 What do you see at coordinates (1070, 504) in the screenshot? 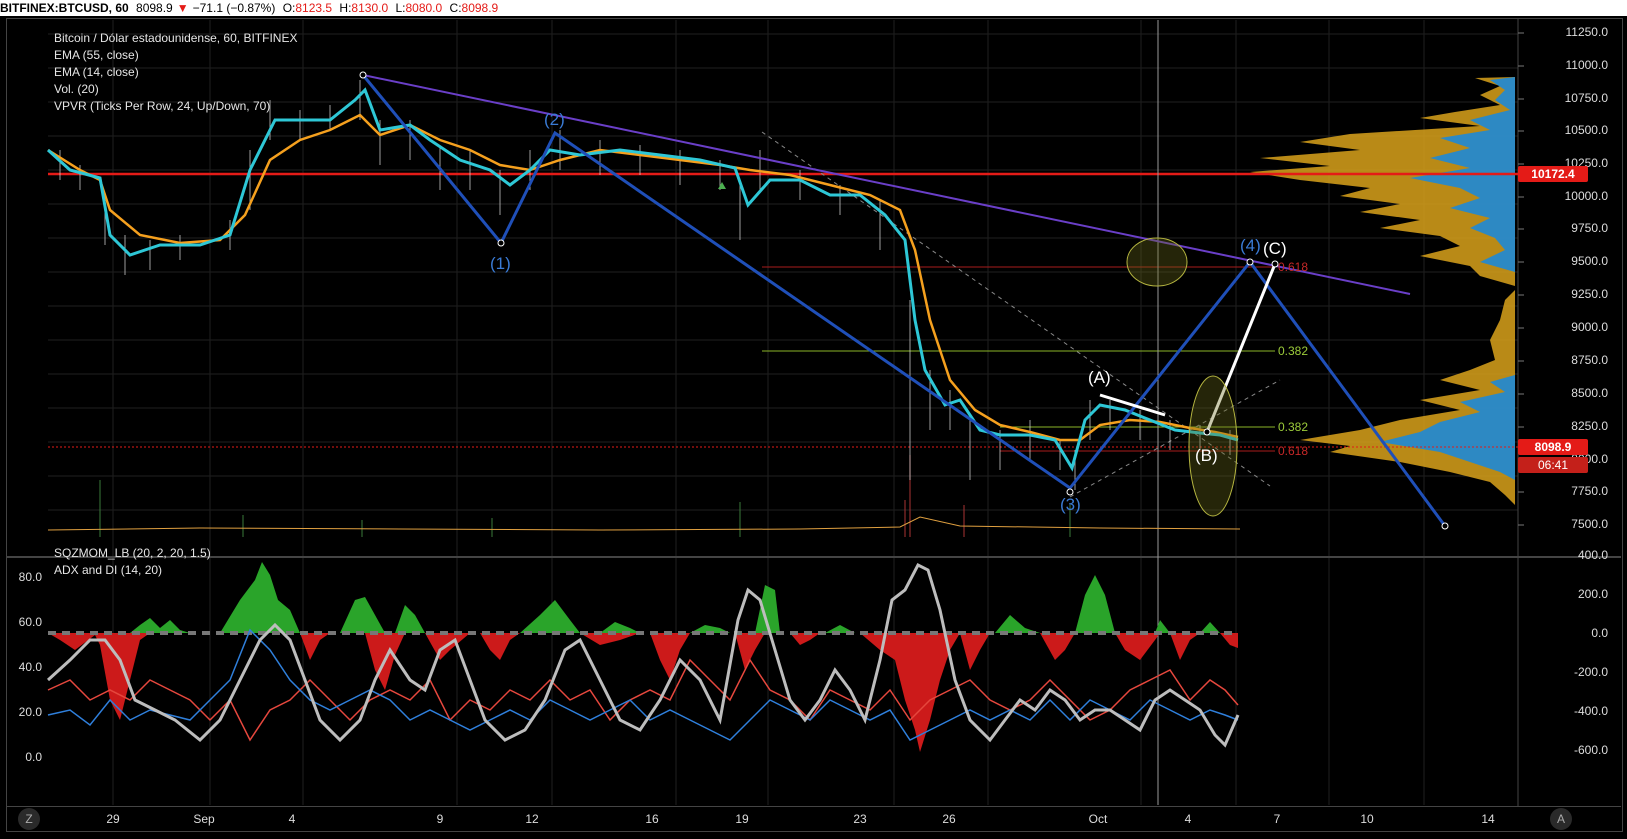
I see `wave-3-label: (3)` at bounding box center [1070, 504].